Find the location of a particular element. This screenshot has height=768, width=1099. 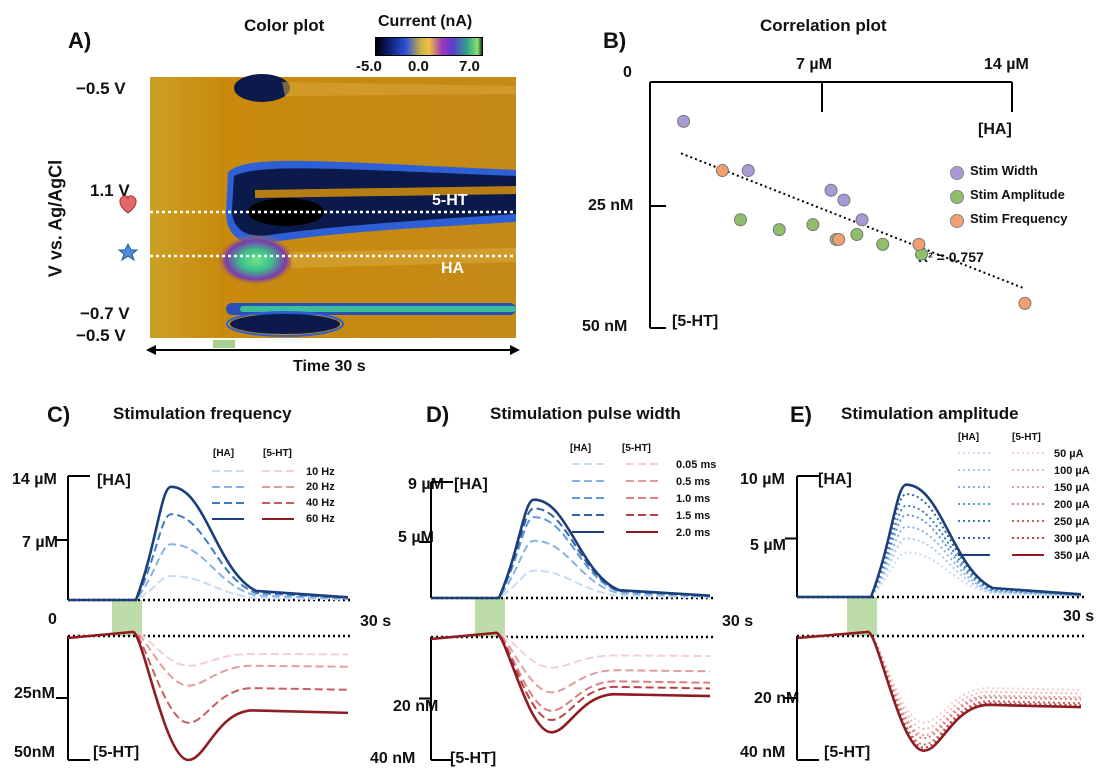

e-ht-label: [5-HT] is located at coordinates (847, 752).